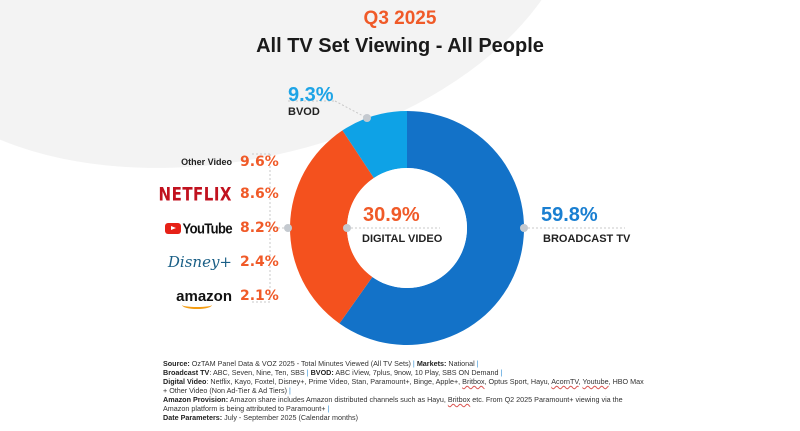  I want to click on digital-video-connector-dot, so click(347, 228).